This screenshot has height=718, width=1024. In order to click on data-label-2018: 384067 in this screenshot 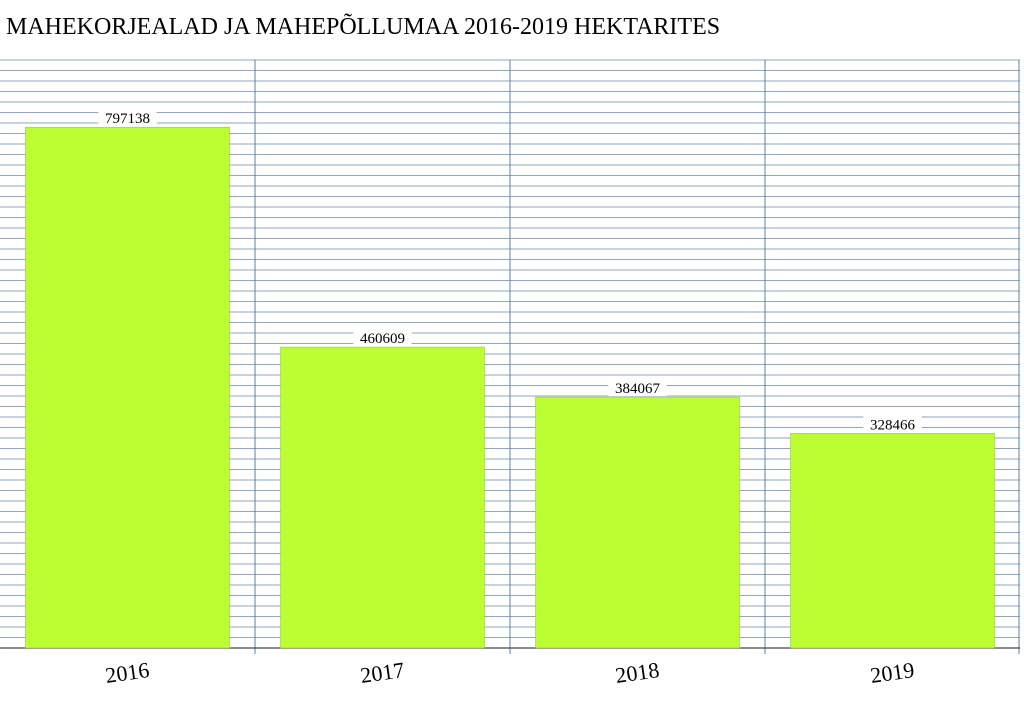, I will do `click(638, 389)`.